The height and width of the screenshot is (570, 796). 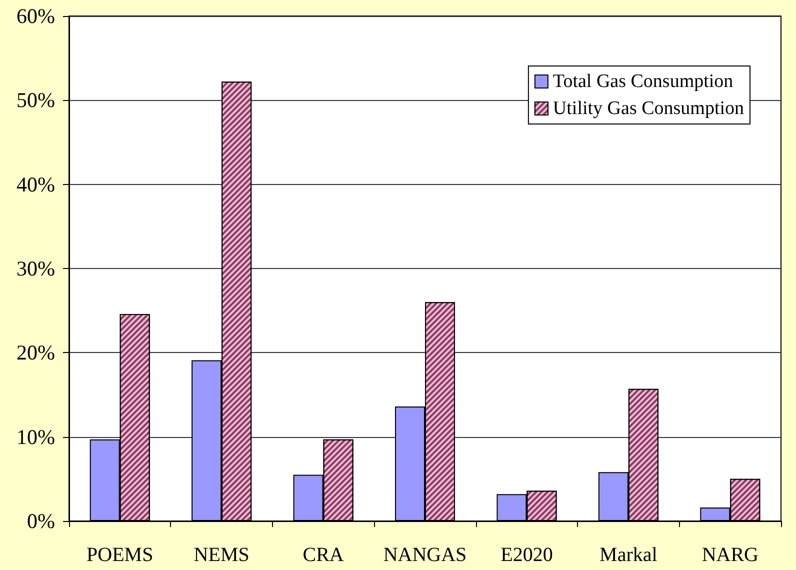 I want to click on y-tick-label: 50%, so click(x=35, y=100).